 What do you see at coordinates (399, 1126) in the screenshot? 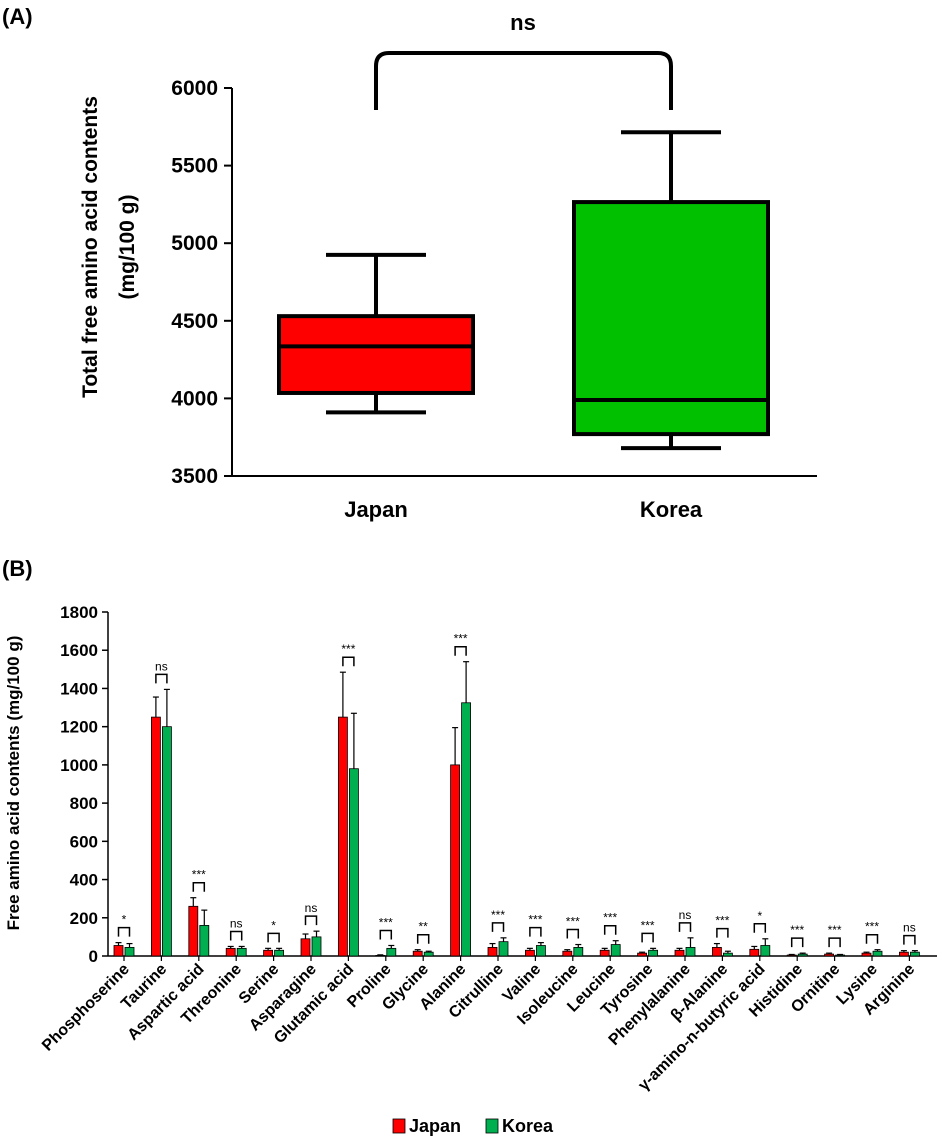
I see `legend-swatch-japan` at bounding box center [399, 1126].